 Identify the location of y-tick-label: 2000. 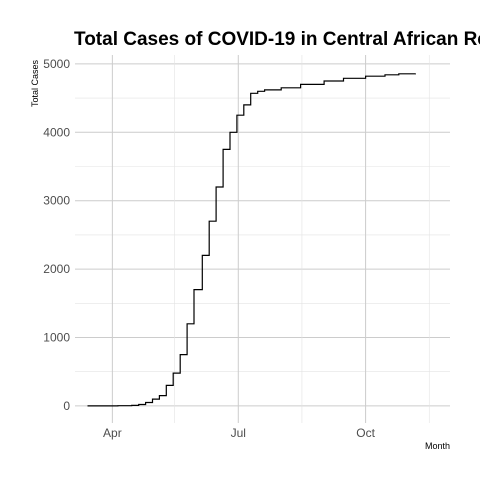
(56, 269).